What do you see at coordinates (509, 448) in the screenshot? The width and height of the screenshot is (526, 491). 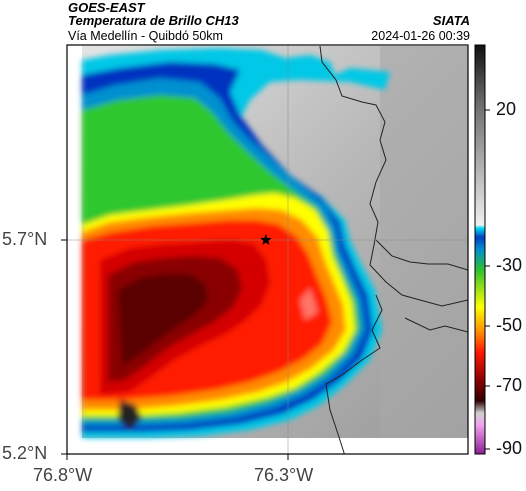 I see `colorbar-tick-label: -90` at bounding box center [509, 448].